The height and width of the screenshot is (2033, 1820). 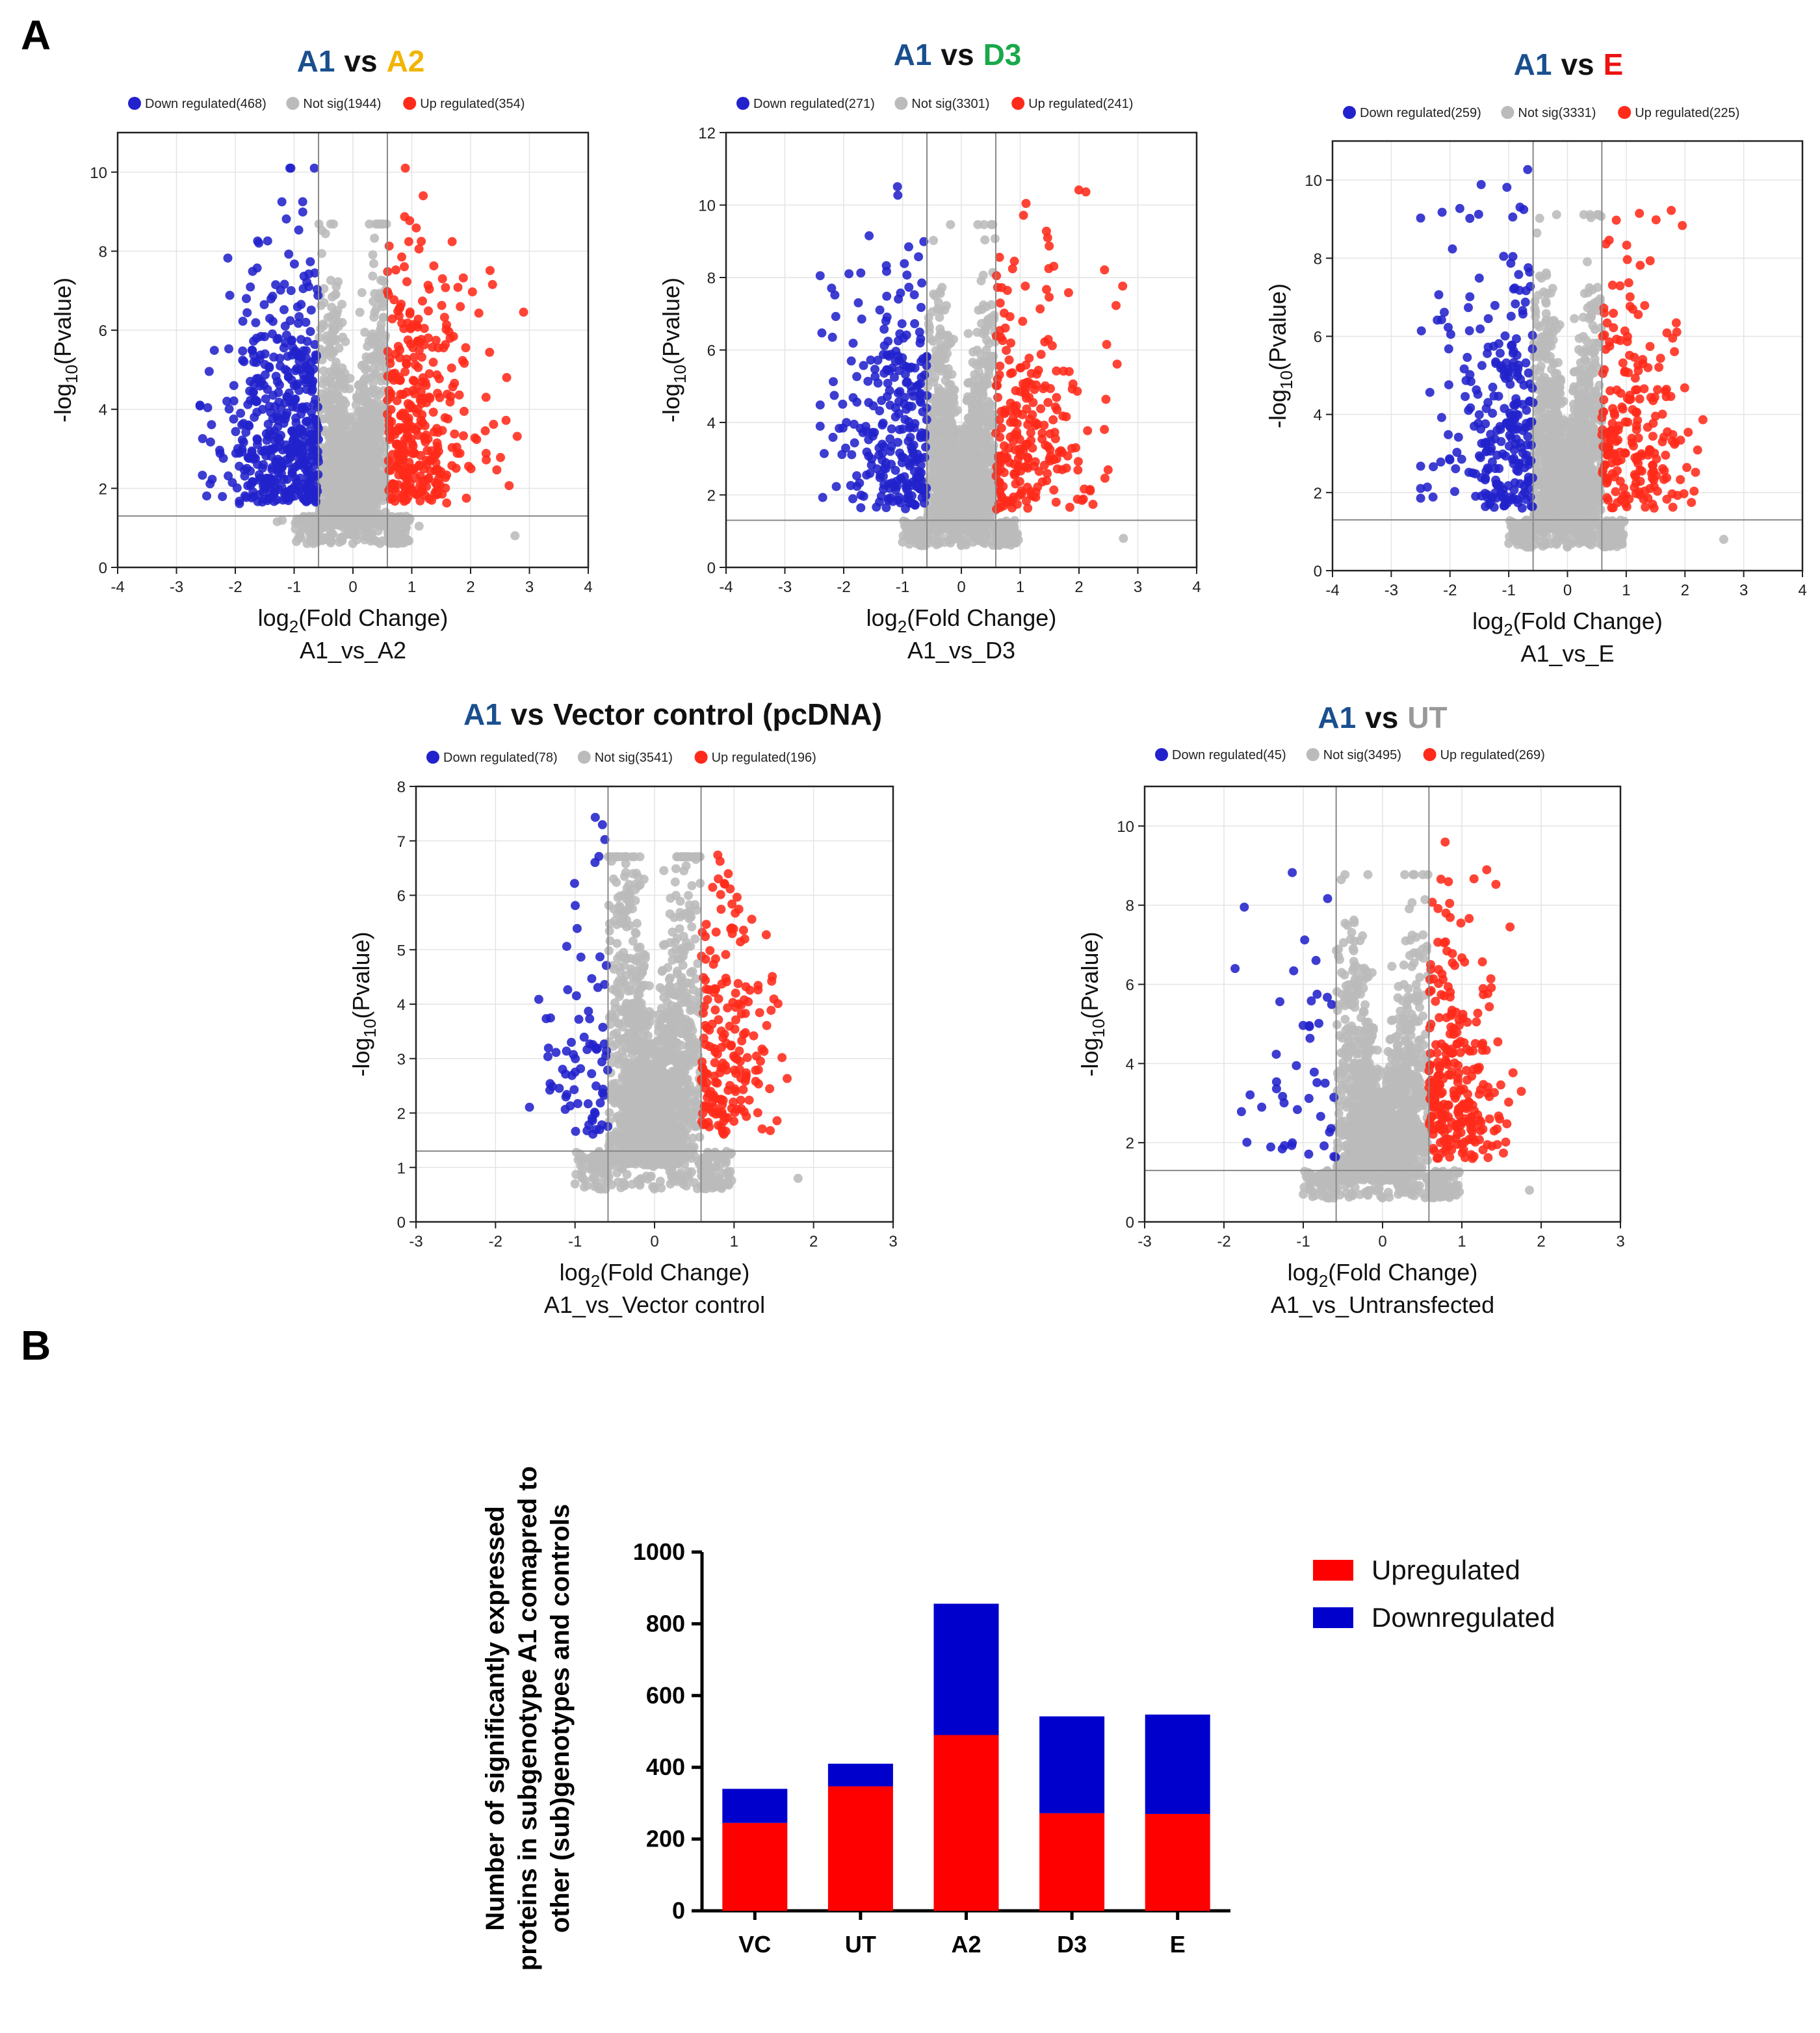 What do you see at coordinates (362, 356) in the screenshot?
I see `points` at bounding box center [362, 356].